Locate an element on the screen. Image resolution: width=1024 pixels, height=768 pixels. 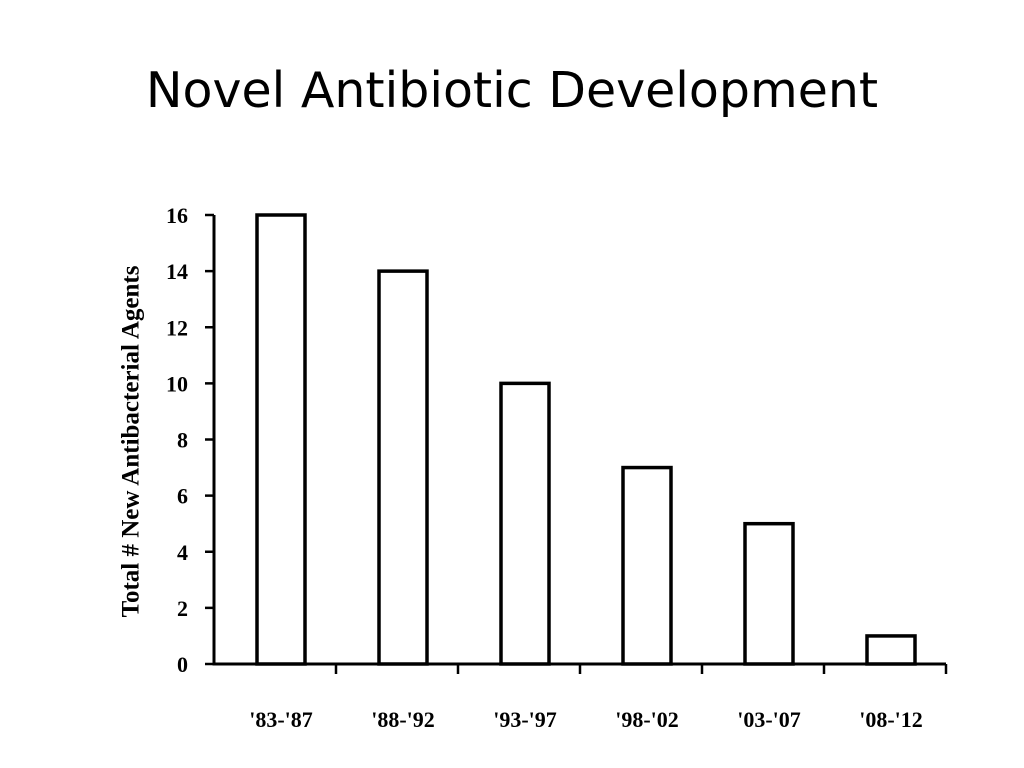
y-tick-label: 16 is located at coordinates (177, 215).